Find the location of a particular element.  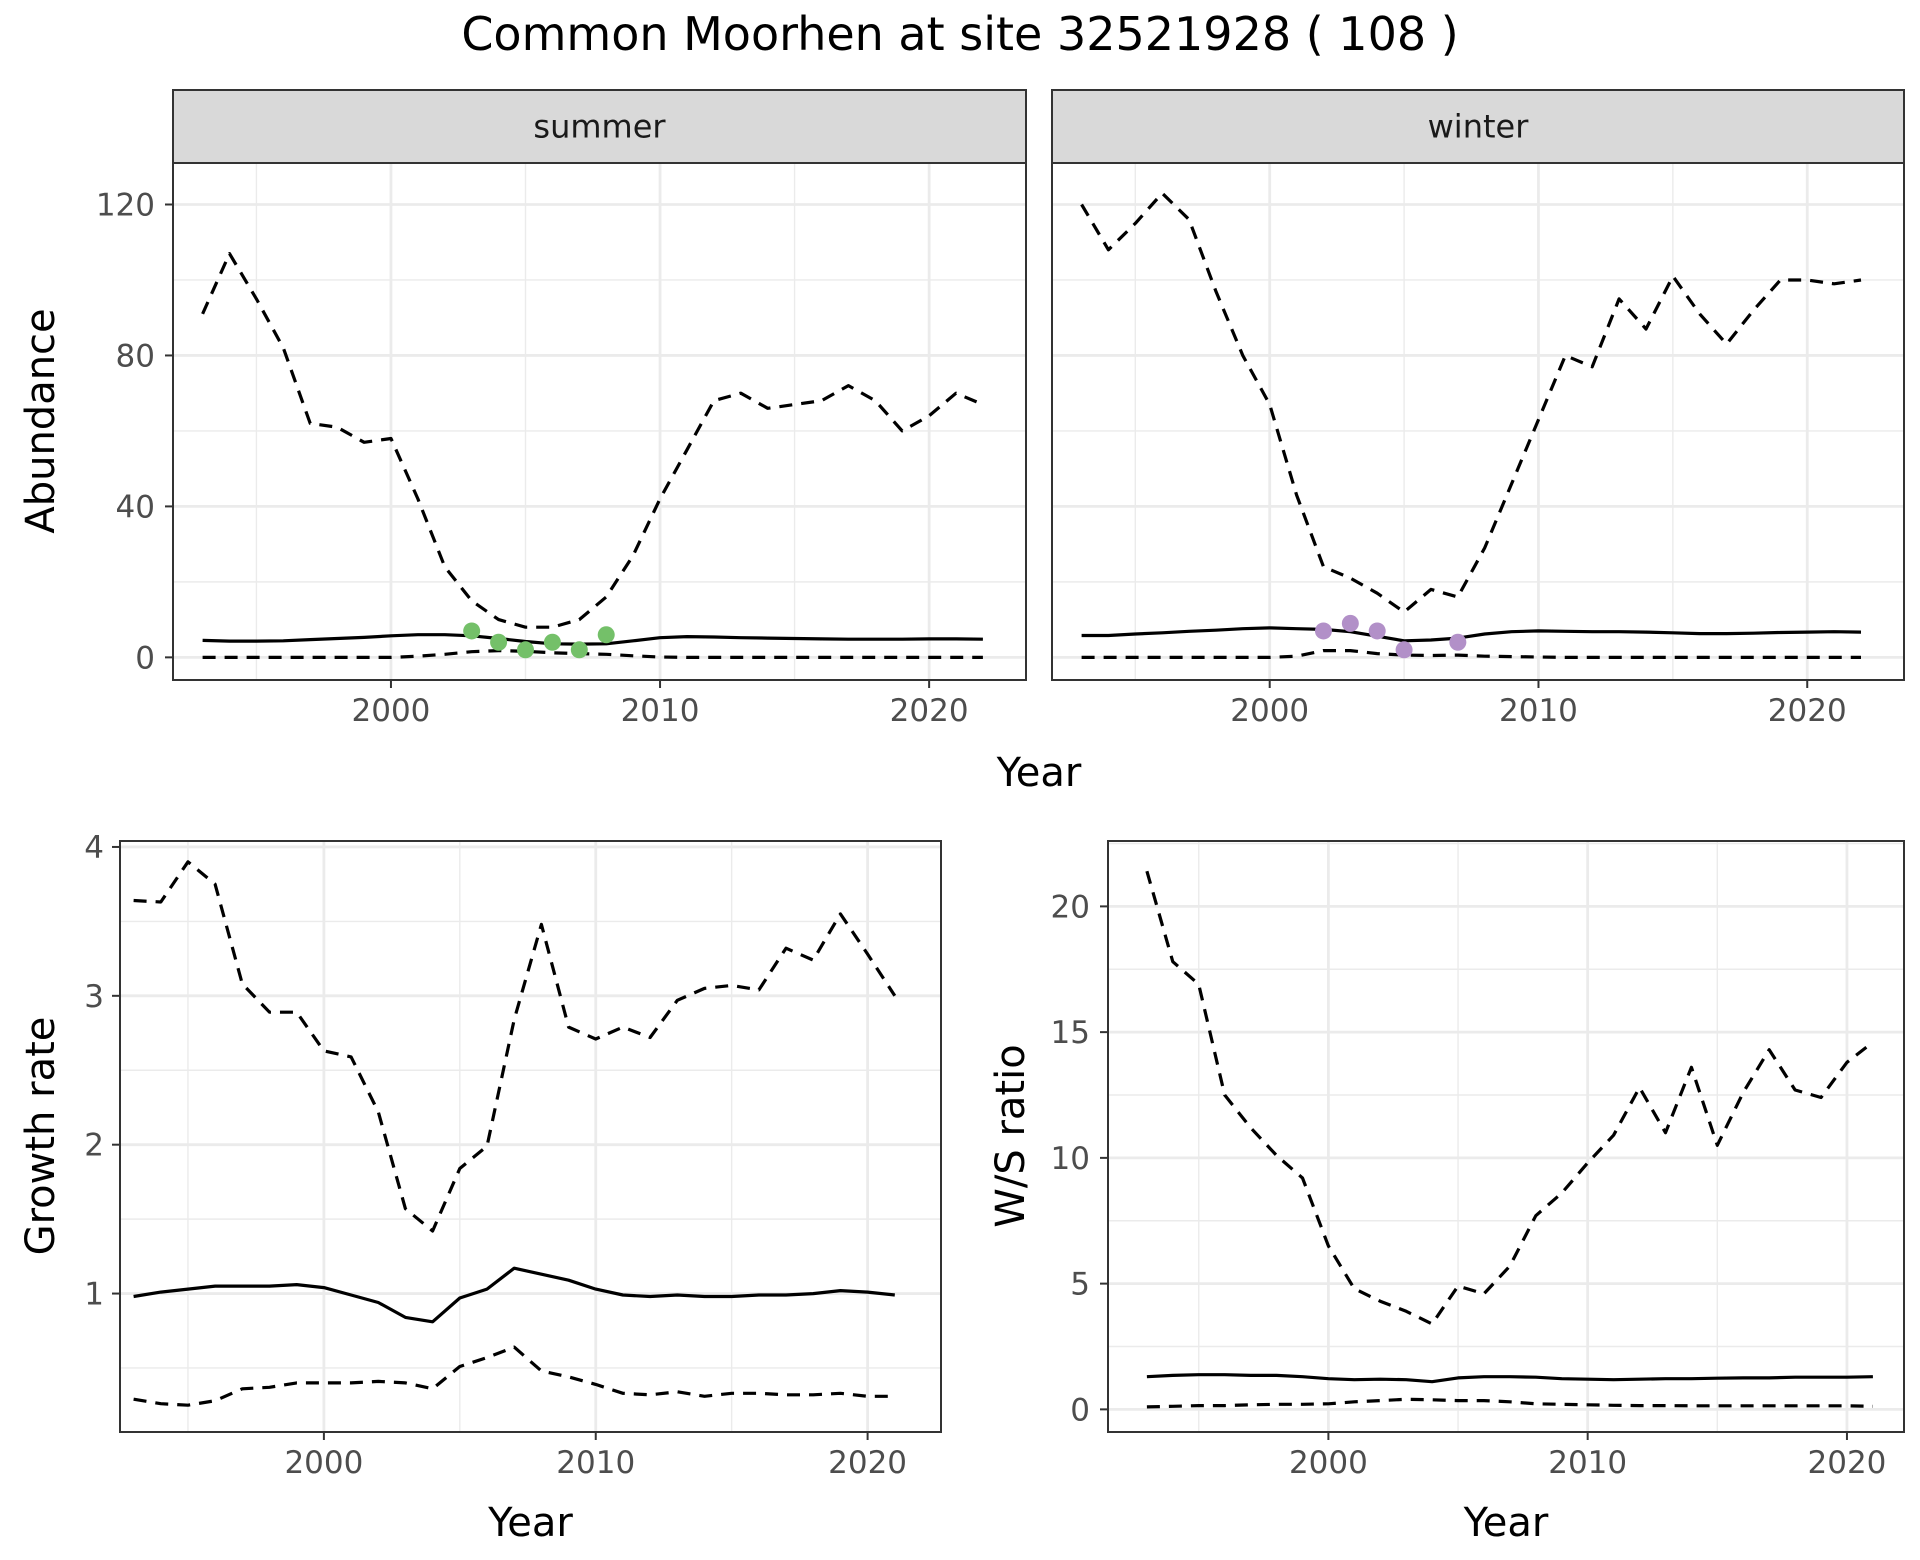

y-tick-label: 5 is located at coordinates (1080, 1285).